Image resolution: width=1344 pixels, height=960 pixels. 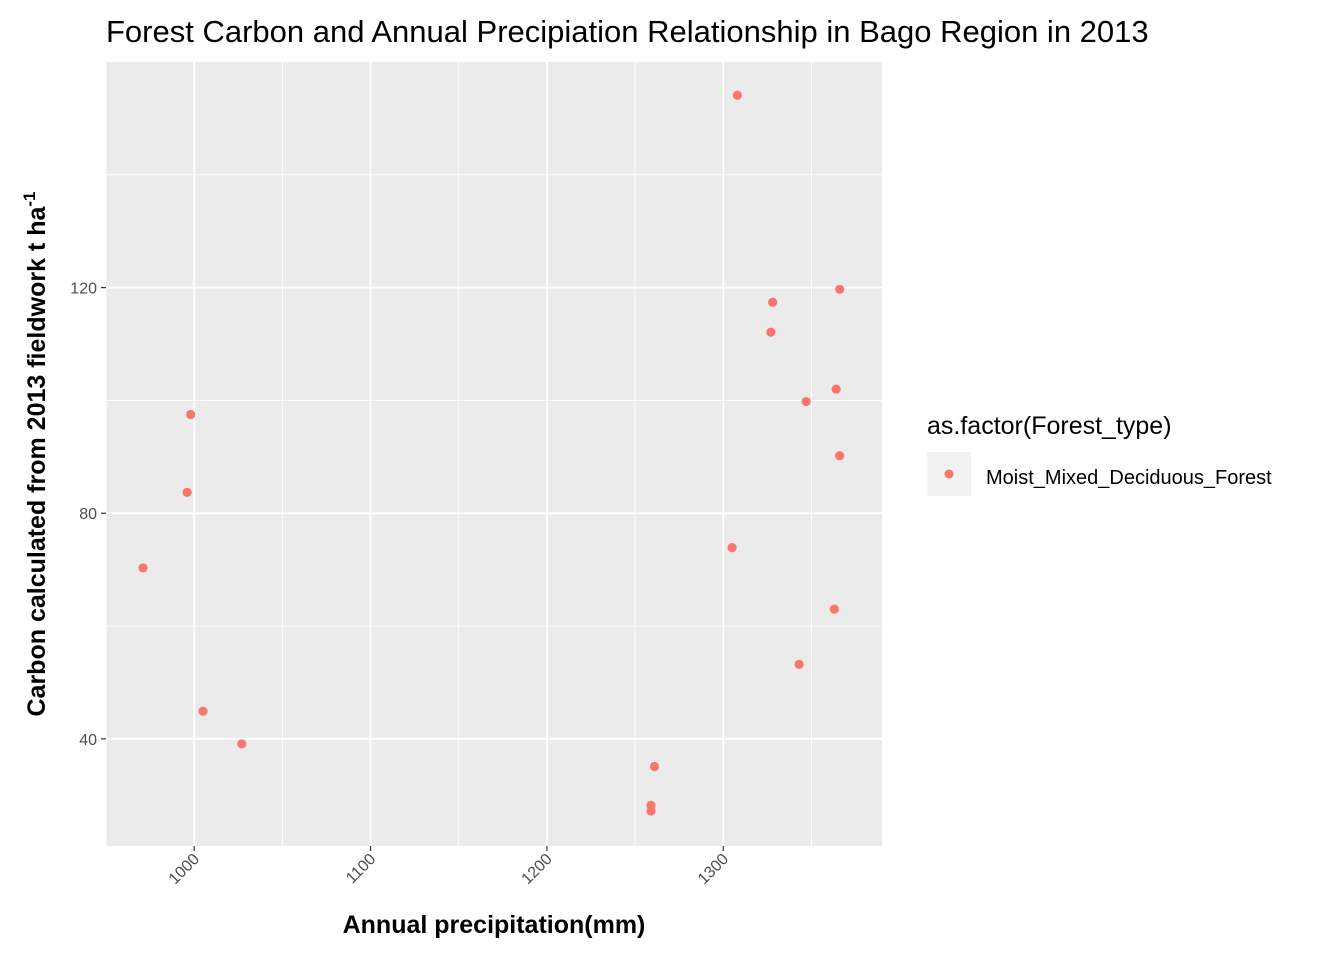 I want to click on x-axis-title: Annual precipitation(mm), so click(x=494, y=925).